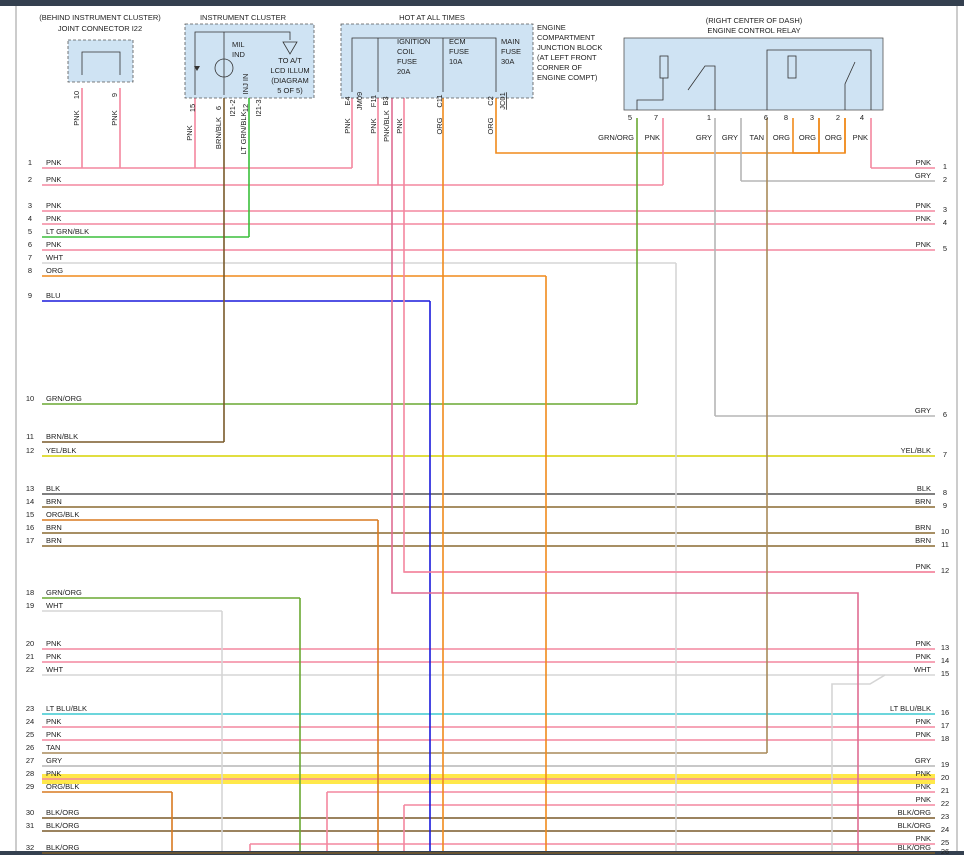  What do you see at coordinates (347, 100) in the screenshot?
I see `pin-label: E4` at bounding box center [347, 100].